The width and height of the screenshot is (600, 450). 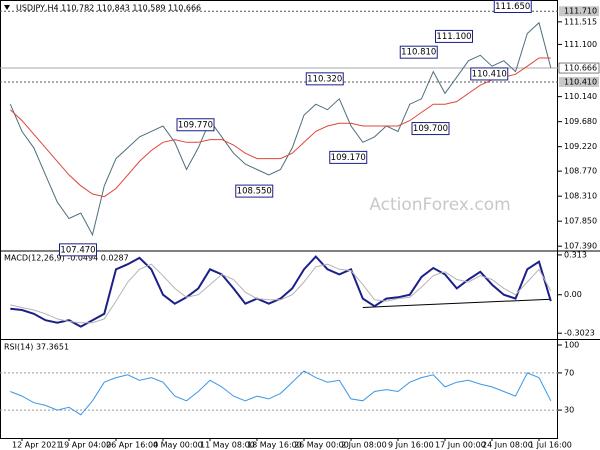 I want to click on watermark: ActionForex.com, so click(x=439, y=205).